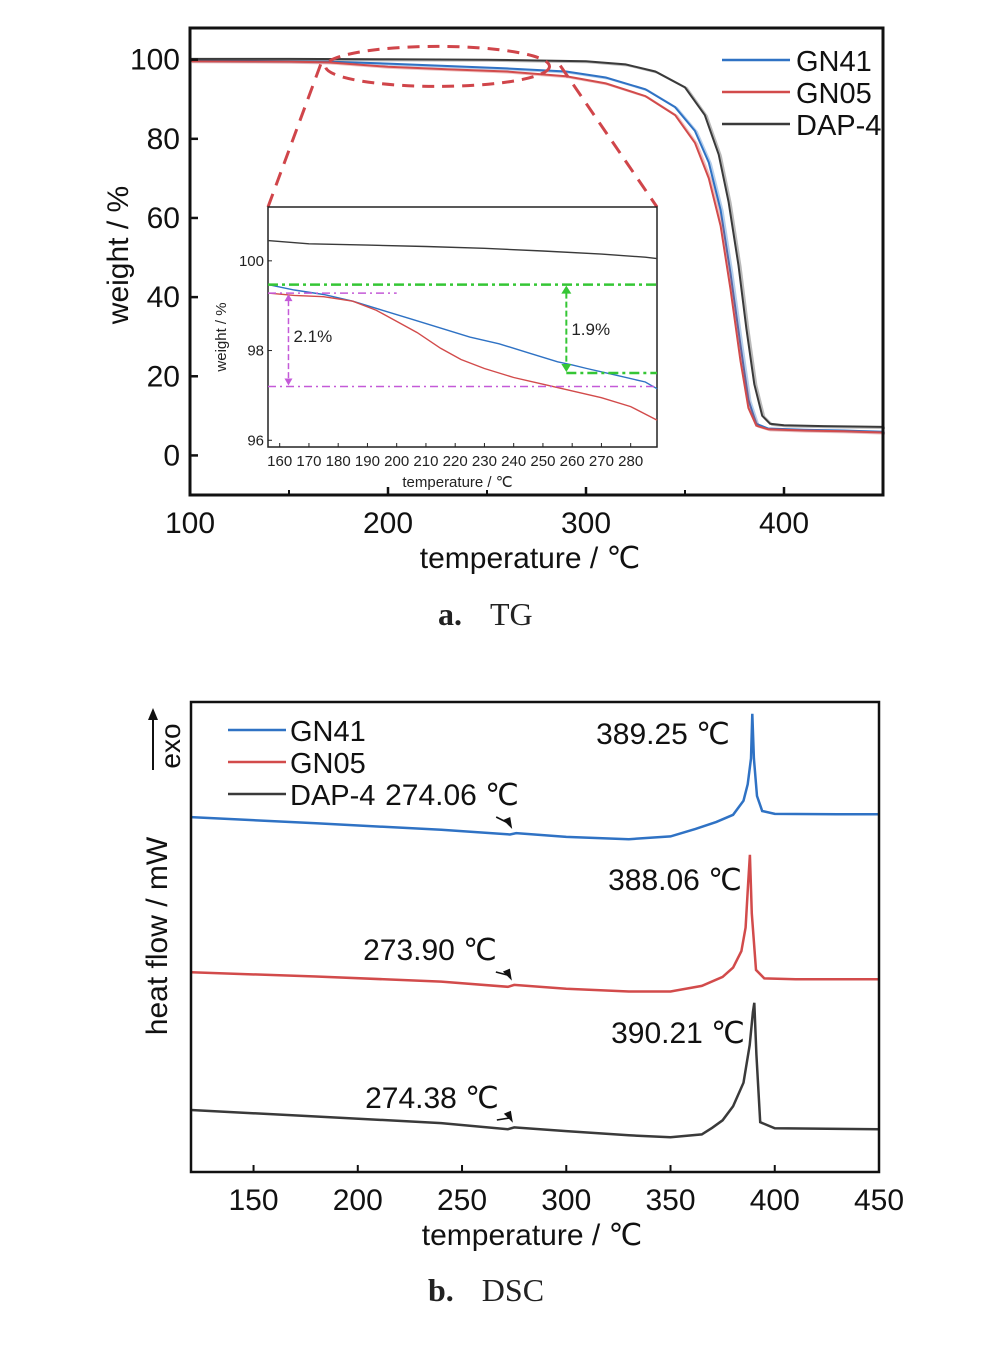 This screenshot has width=994, height=1354. I want to click on tg-x-tick-label: 400, so click(784, 523).